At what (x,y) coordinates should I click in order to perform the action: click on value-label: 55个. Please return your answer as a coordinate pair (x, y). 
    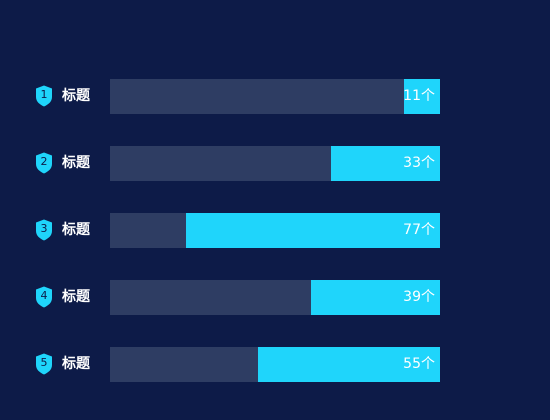
    Looking at the image, I should click on (419, 364).